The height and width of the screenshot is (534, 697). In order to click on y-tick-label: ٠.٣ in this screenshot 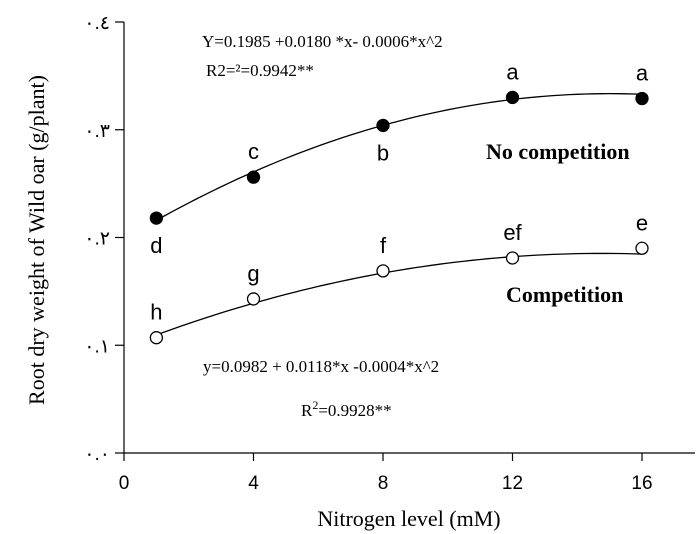, I will do `click(97, 131)`.